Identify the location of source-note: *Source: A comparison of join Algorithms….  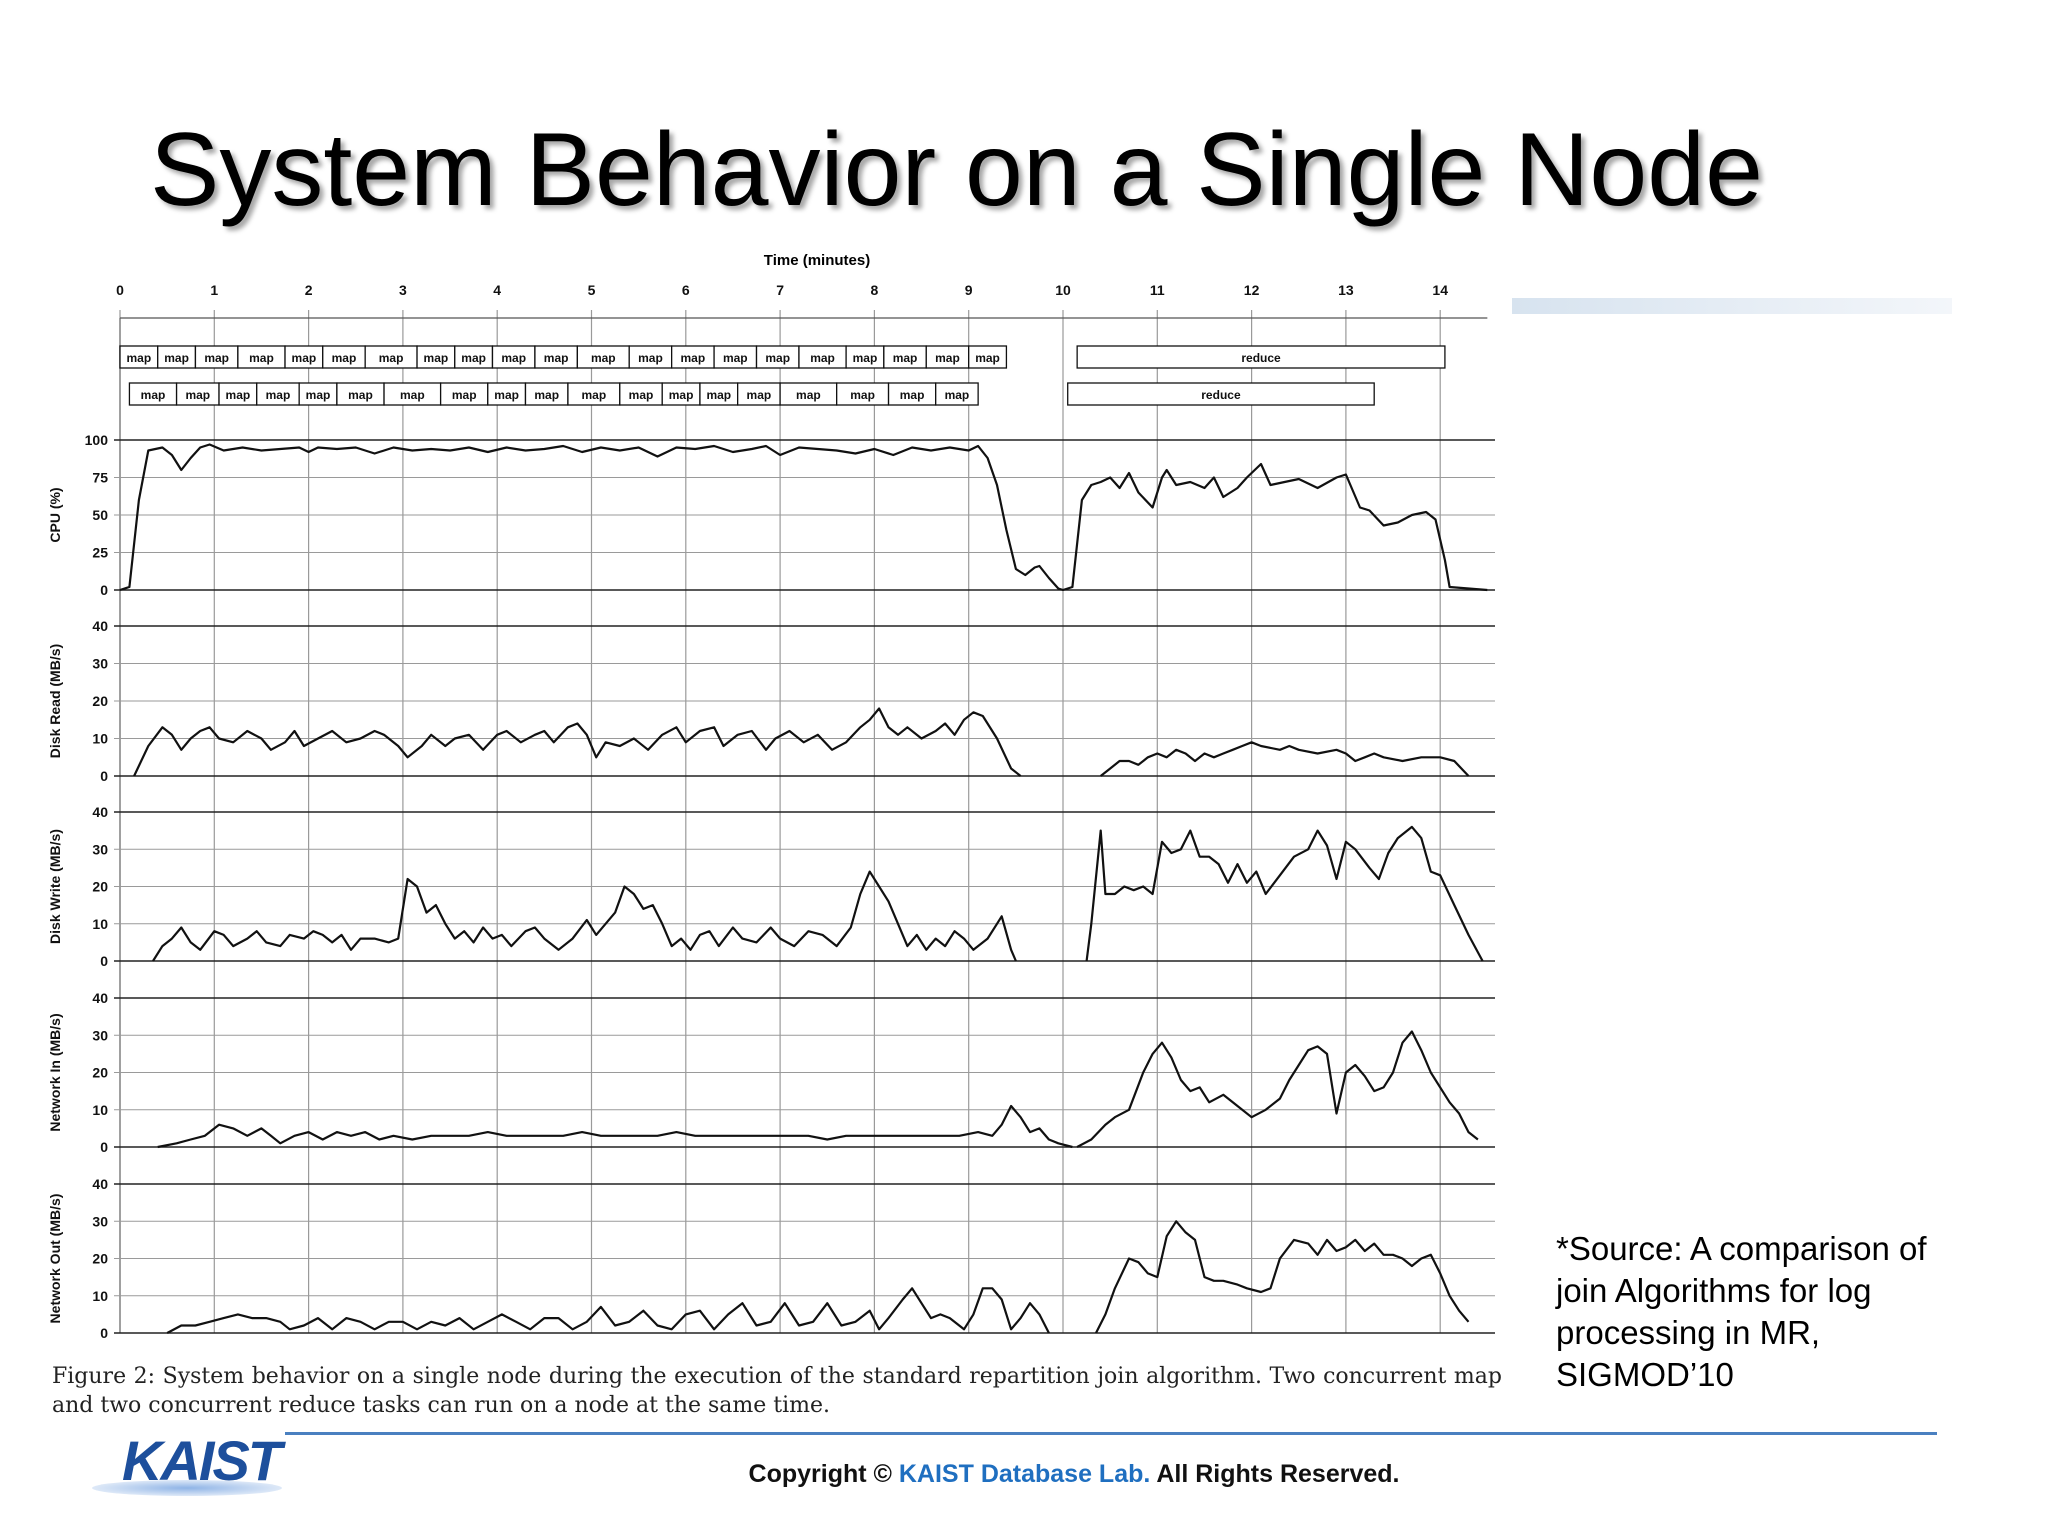
(1741, 1311).